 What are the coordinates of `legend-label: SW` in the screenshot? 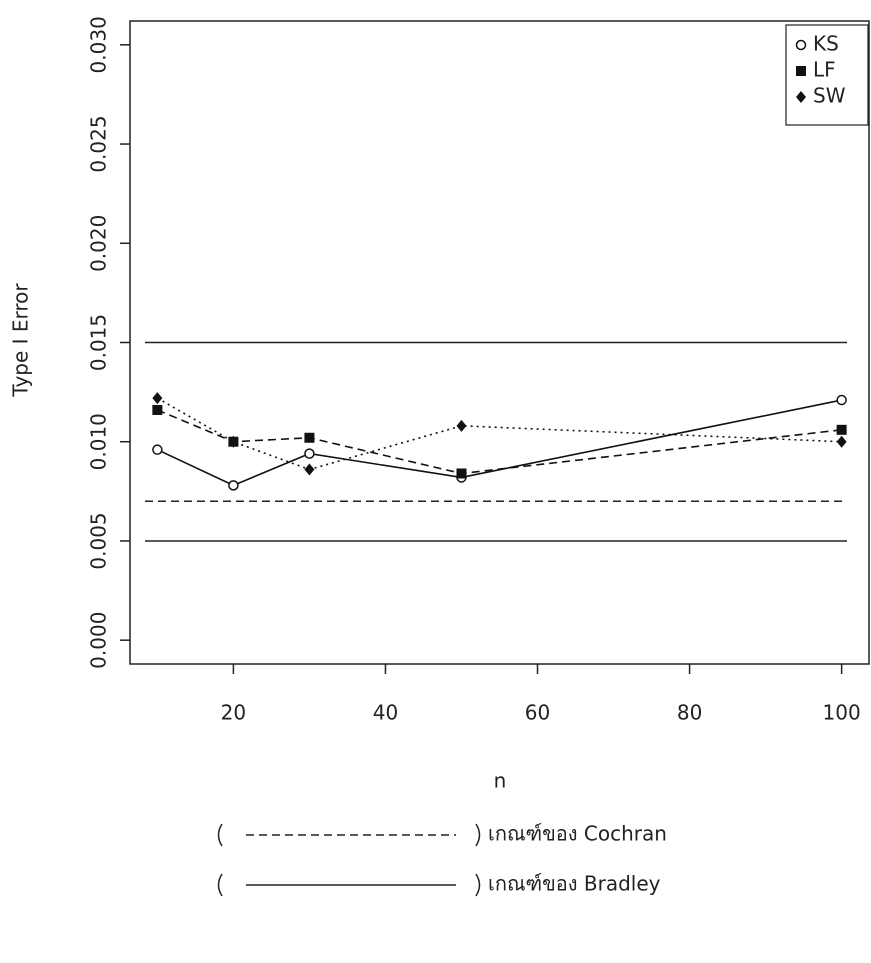 It's located at (829, 96).